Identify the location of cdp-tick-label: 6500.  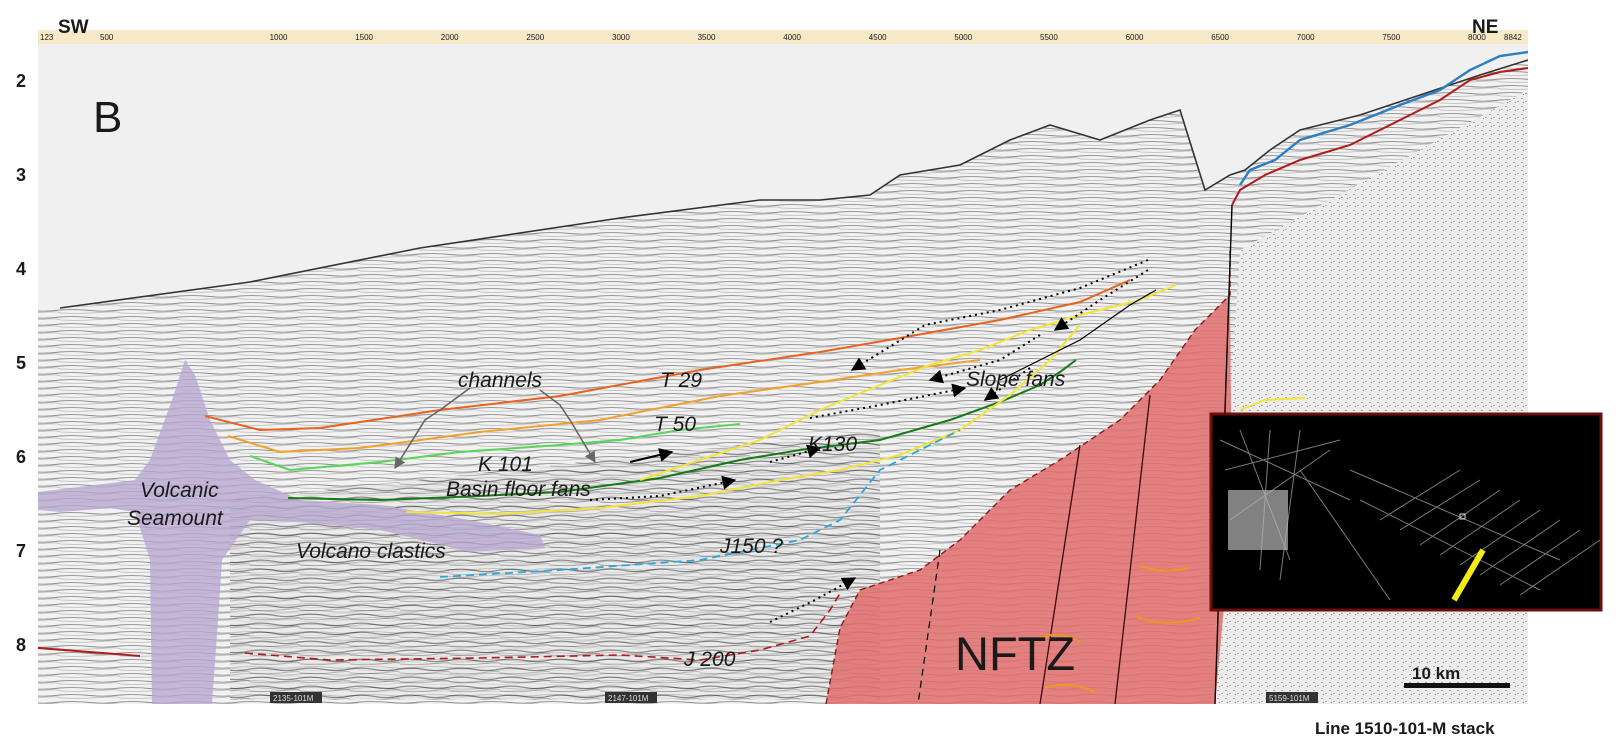
(1220, 37).